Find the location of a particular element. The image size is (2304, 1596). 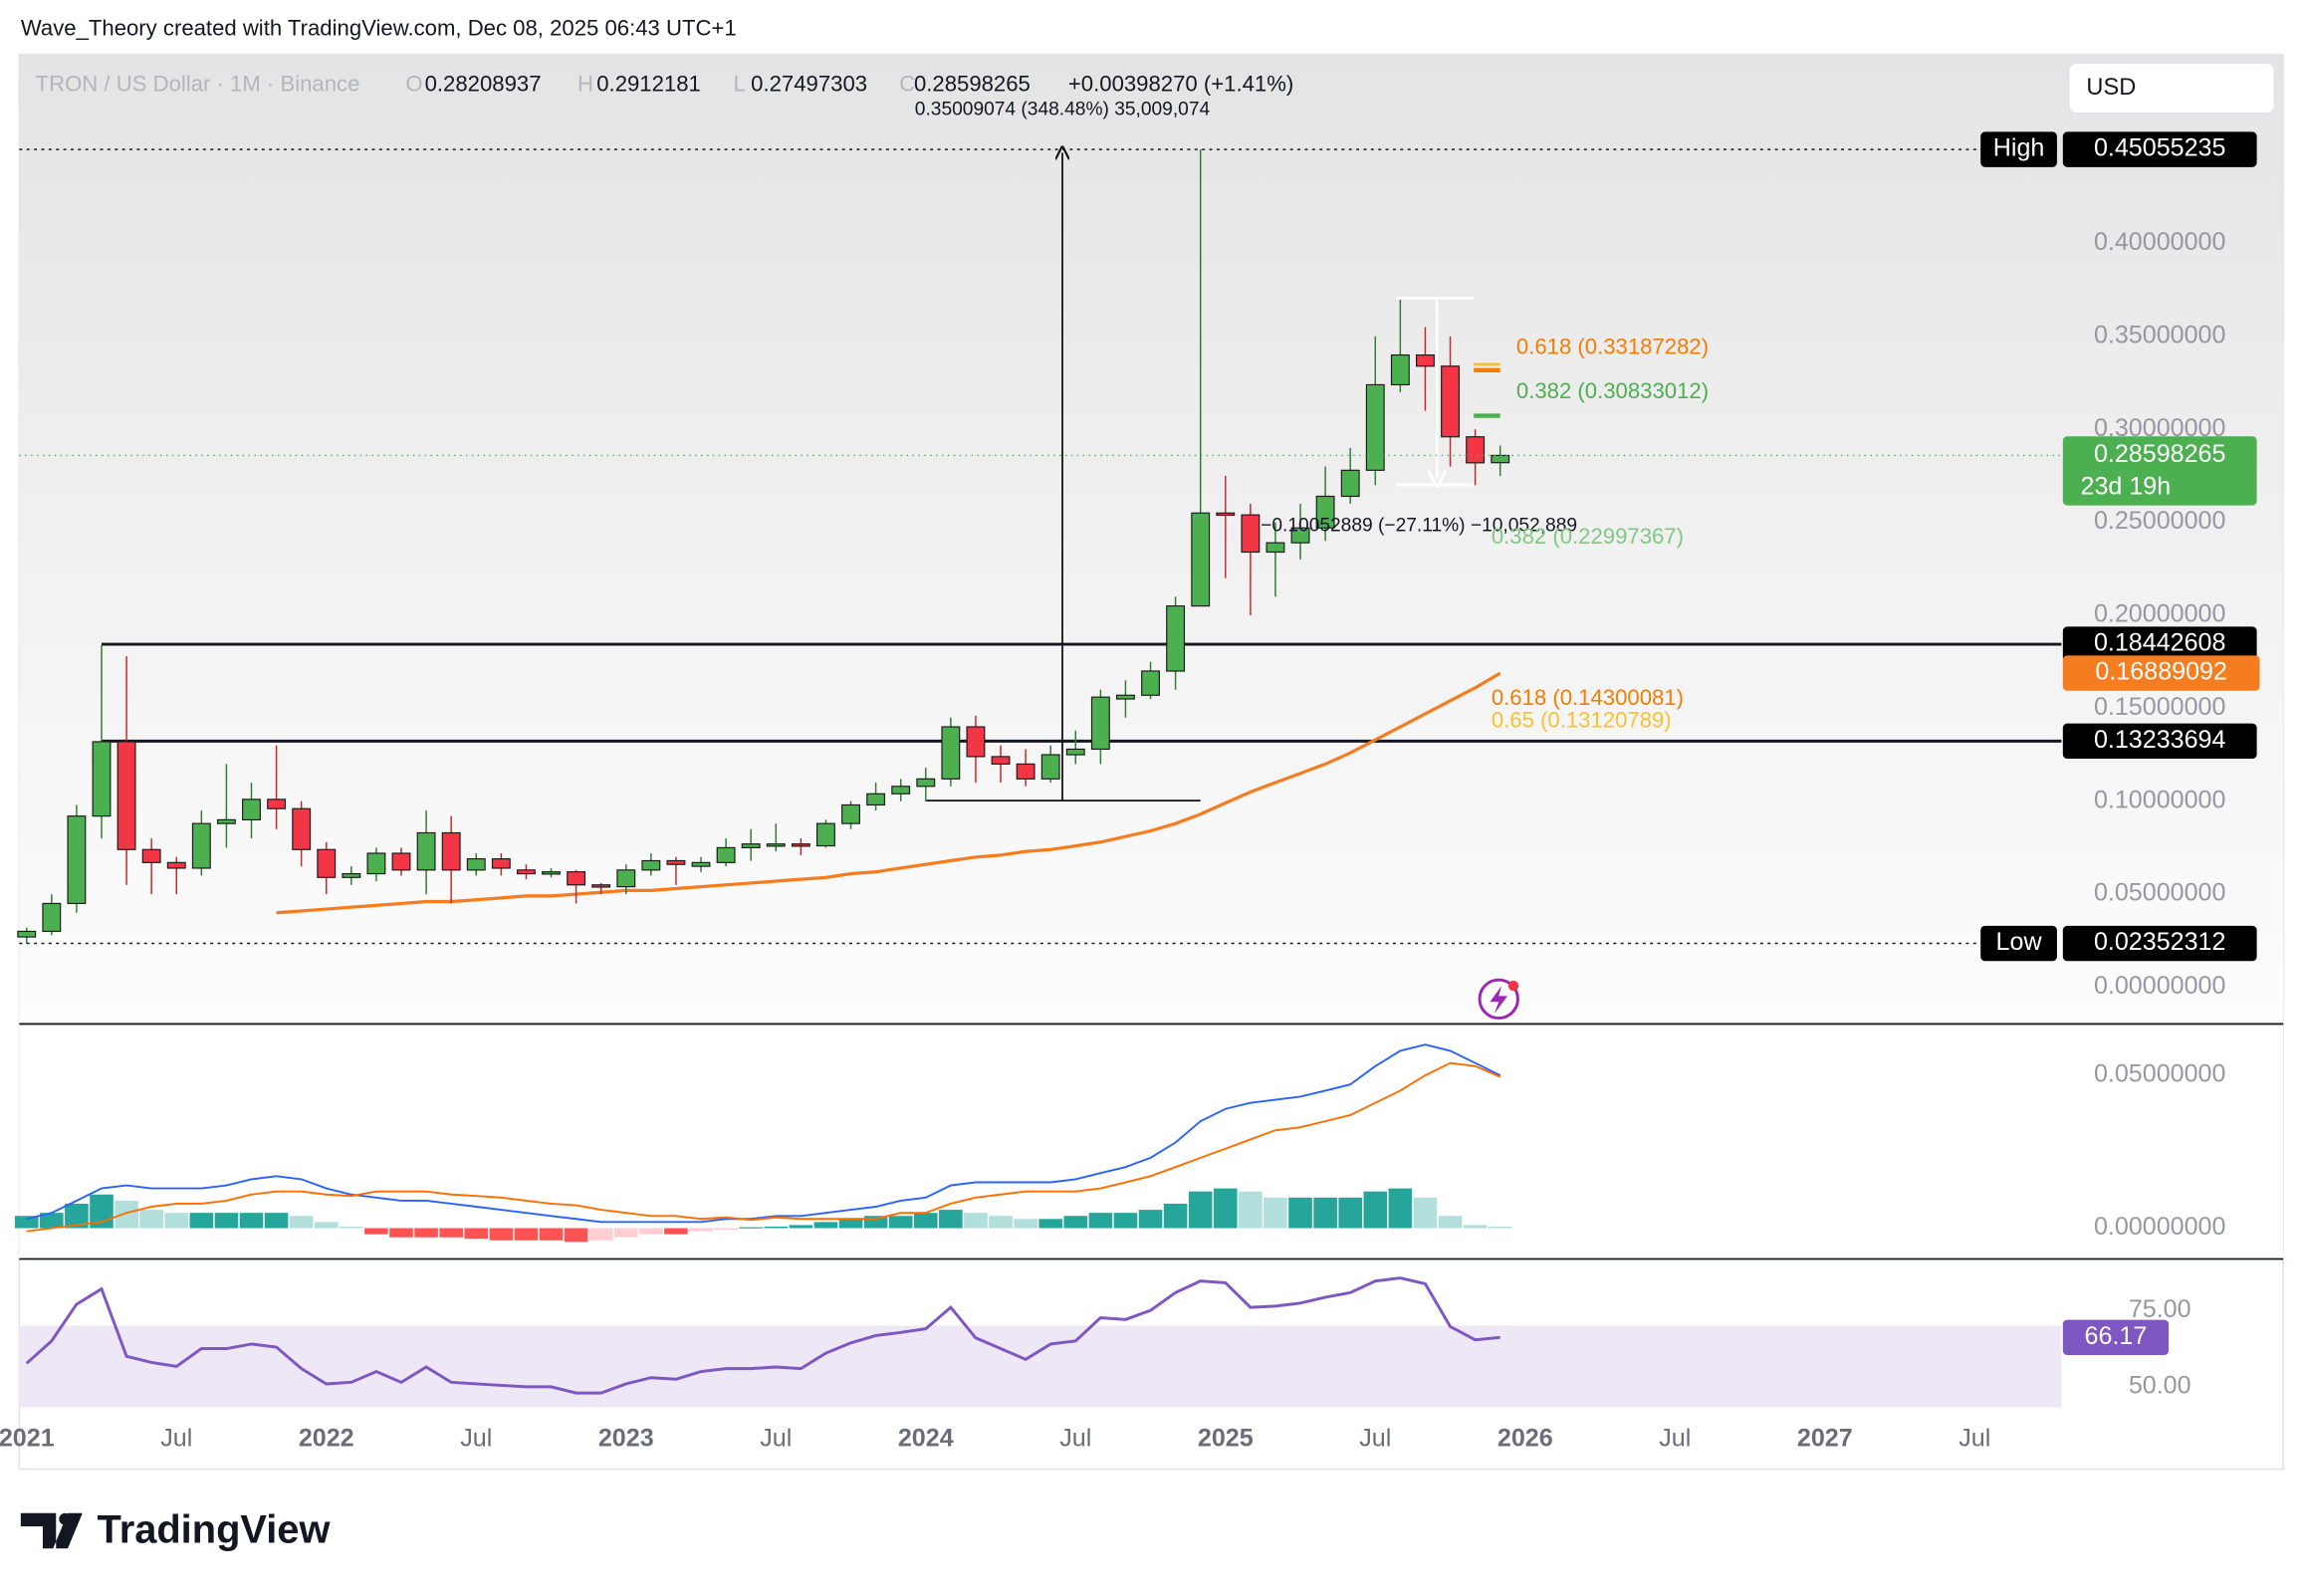

level-tag-label-box is located at coordinates (2018, 149).